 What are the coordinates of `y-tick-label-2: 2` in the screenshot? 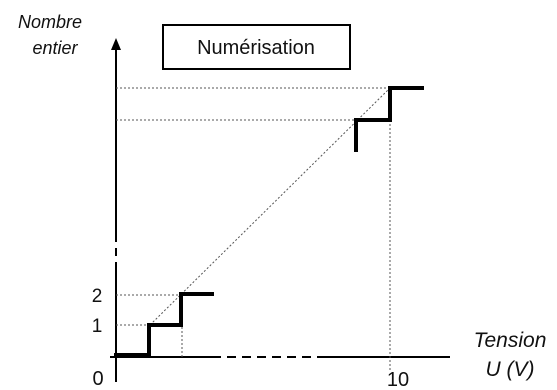 It's located at (97, 296).